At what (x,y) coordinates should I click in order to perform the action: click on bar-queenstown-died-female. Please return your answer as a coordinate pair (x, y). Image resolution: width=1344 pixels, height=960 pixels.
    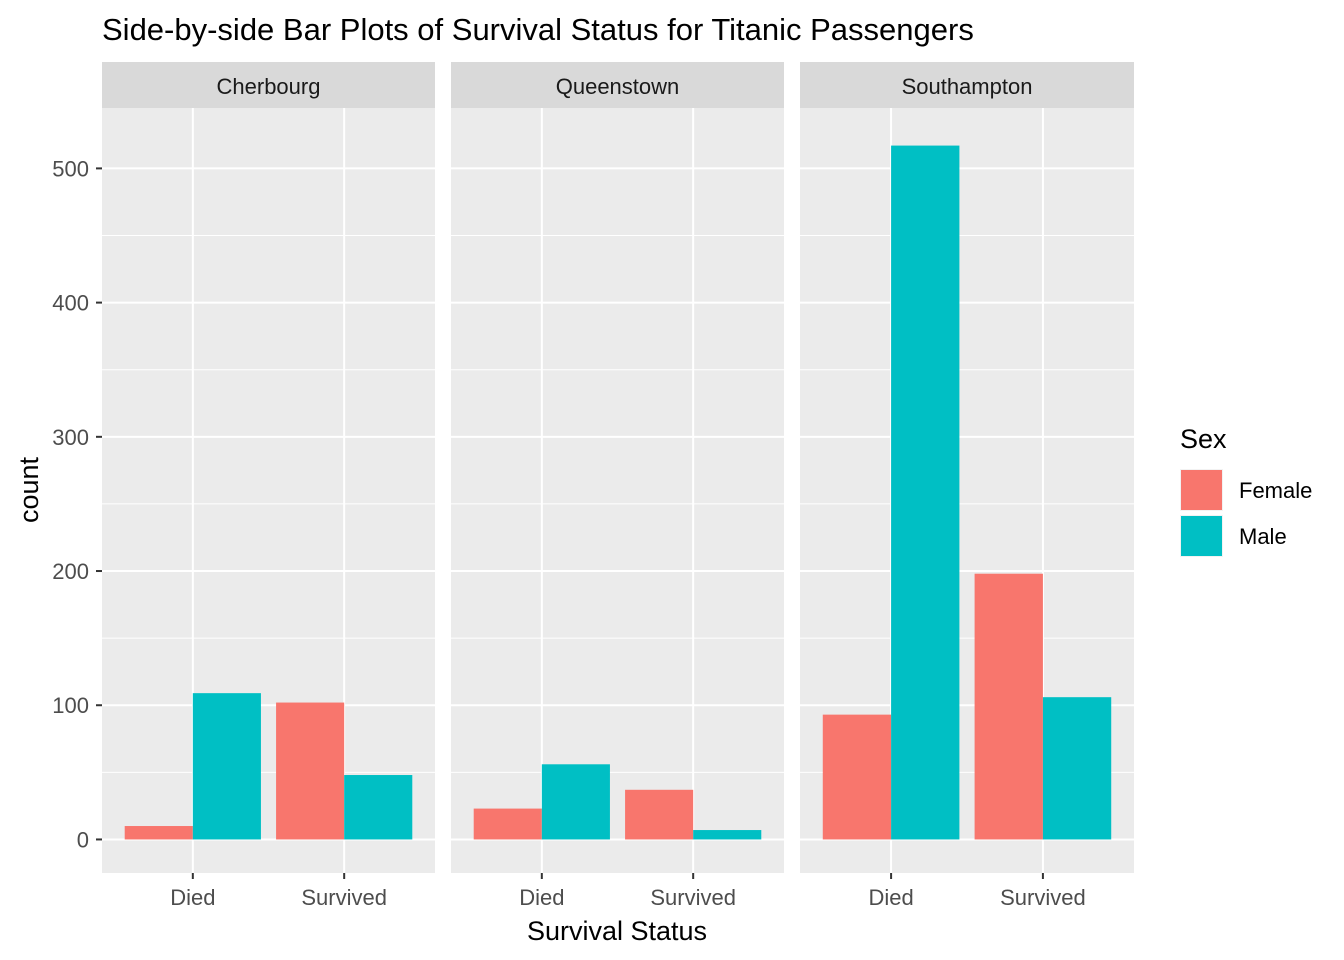
    Looking at the image, I should click on (507, 824).